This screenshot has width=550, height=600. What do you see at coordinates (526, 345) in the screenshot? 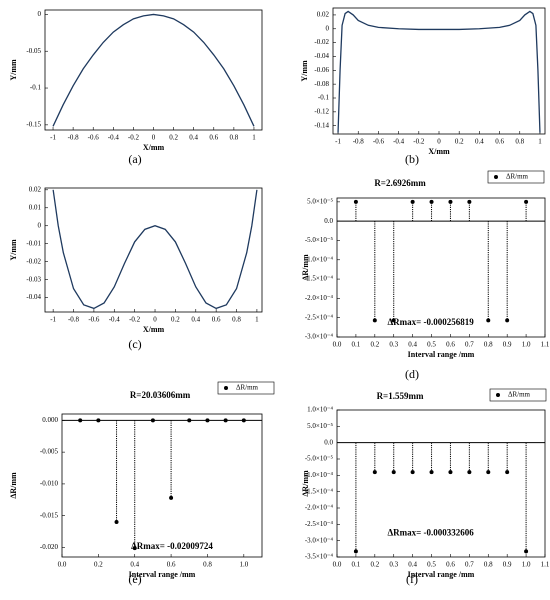
I see `x-tick-label: 1.0` at bounding box center [526, 345].